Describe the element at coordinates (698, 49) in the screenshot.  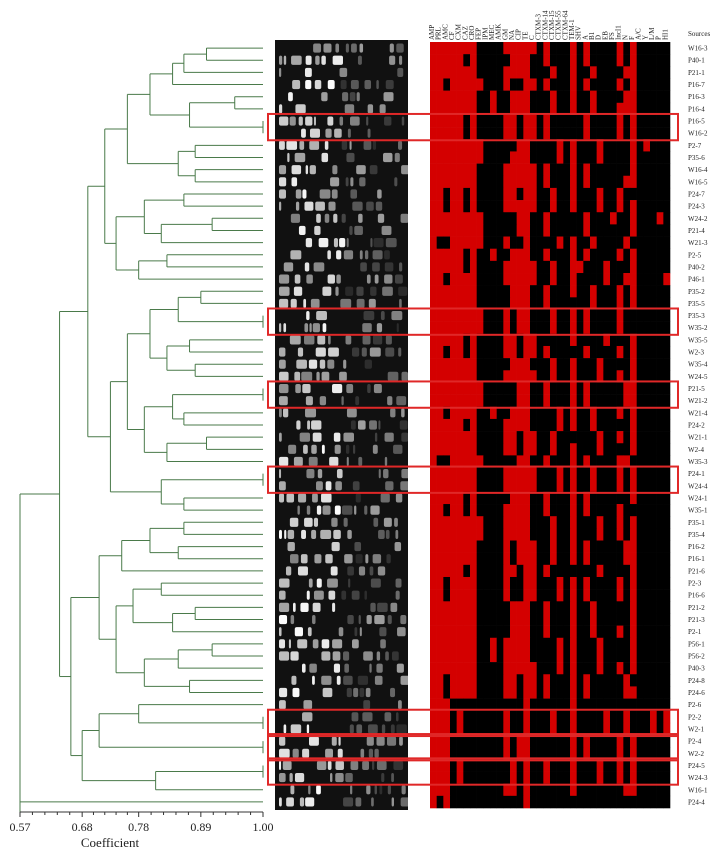
I see `leaf-label: W16-3` at that location.